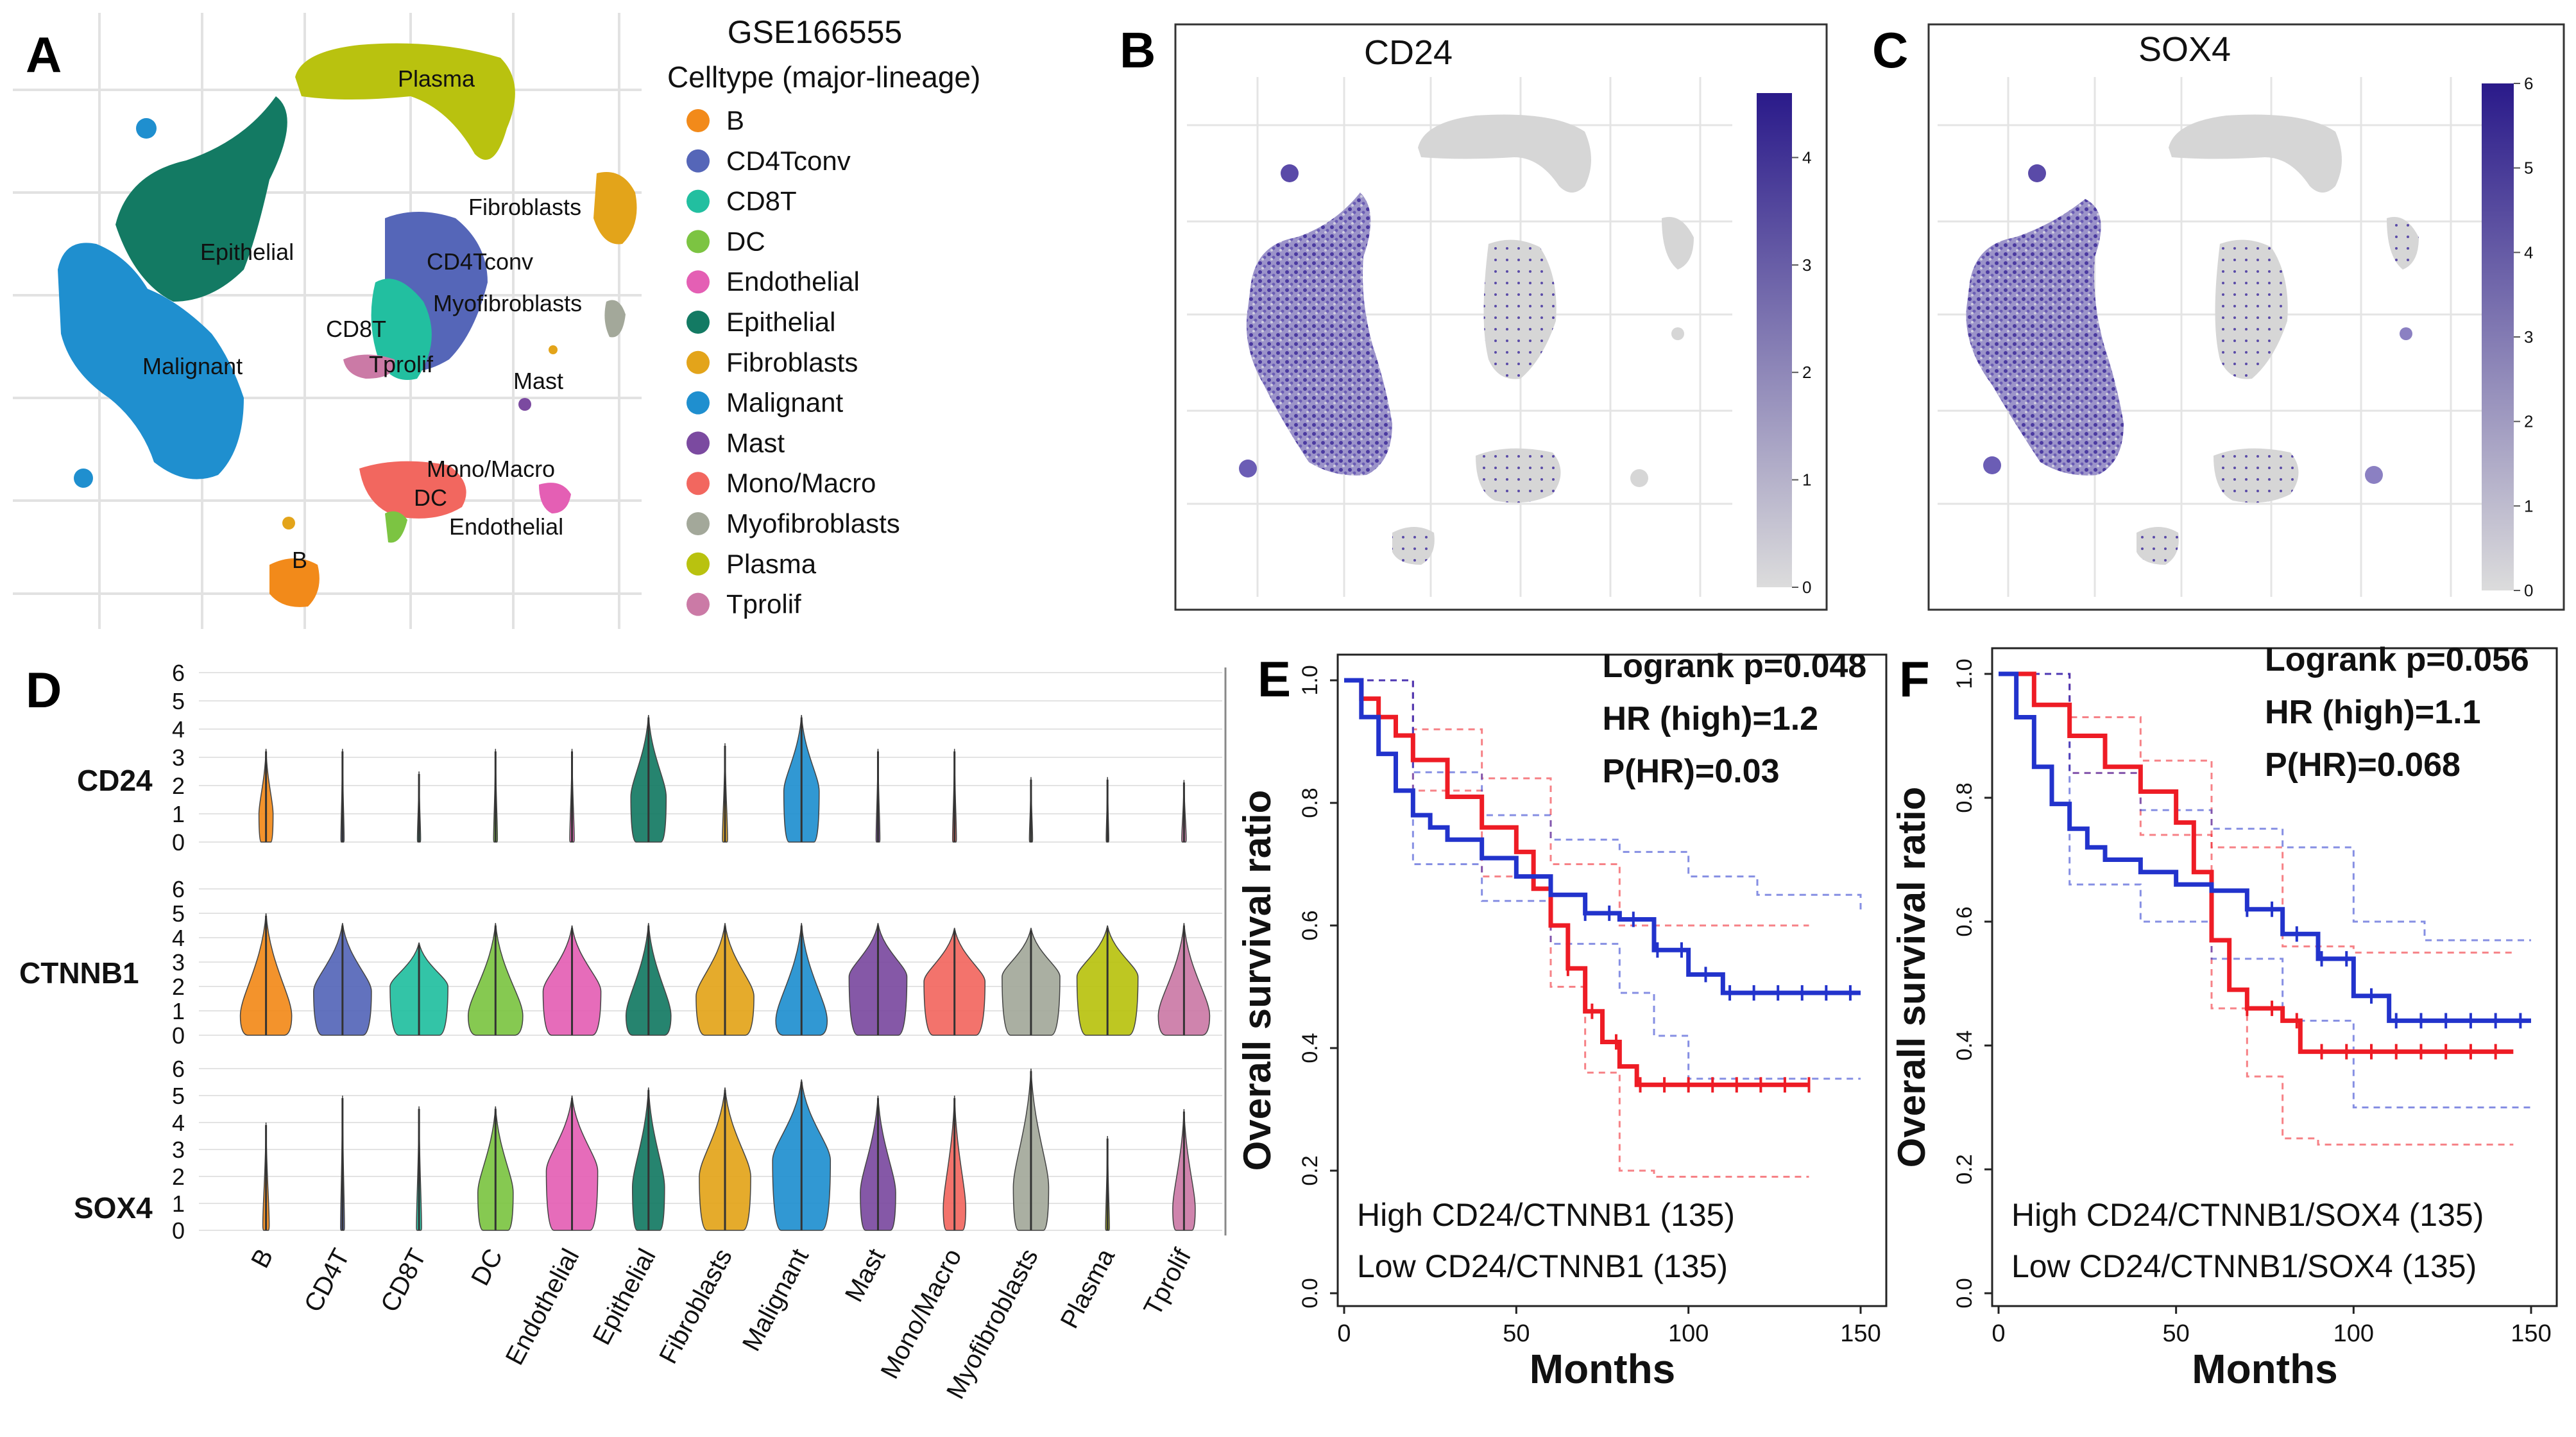 The width and height of the screenshot is (2576, 1437). Describe the element at coordinates (1801, 372) in the screenshot. I see `cd24-colorbar-ticks: 0 1 2 3 4` at that location.